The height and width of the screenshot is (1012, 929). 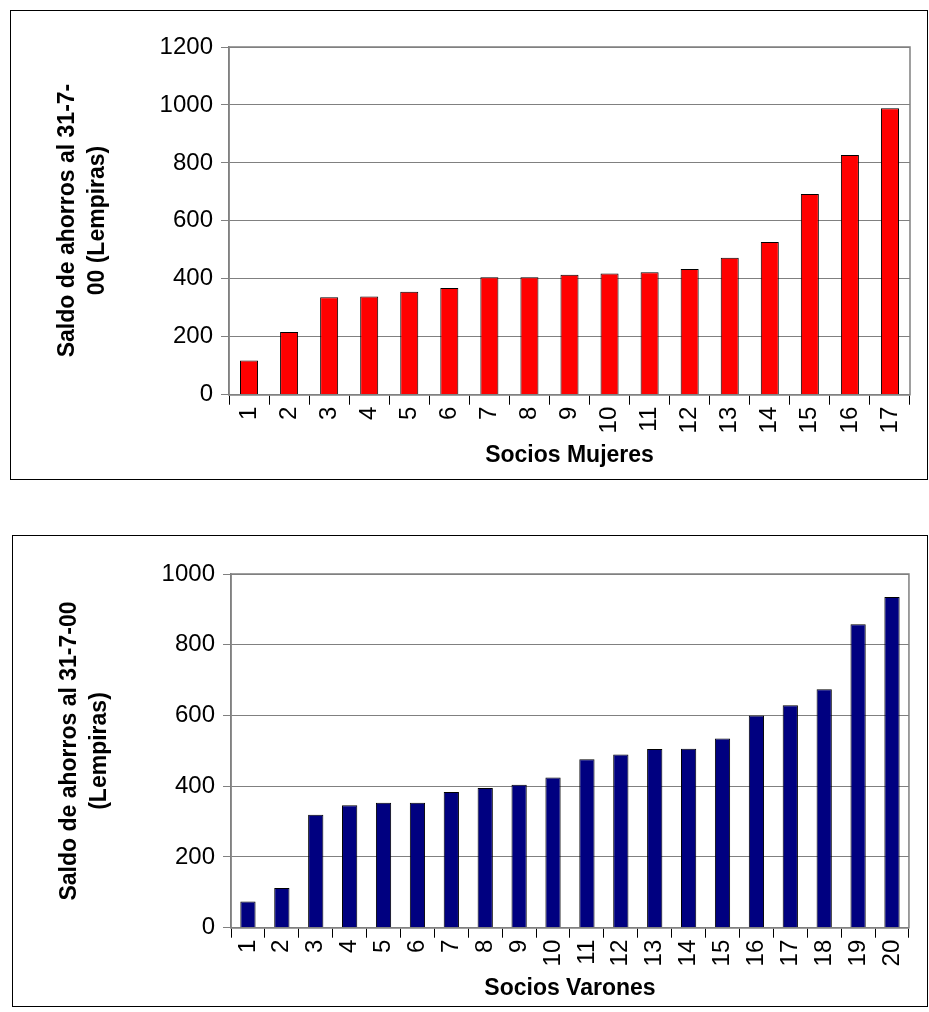 I want to click on x-axis-title: Socios Mujeres, so click(x=569, y=453).